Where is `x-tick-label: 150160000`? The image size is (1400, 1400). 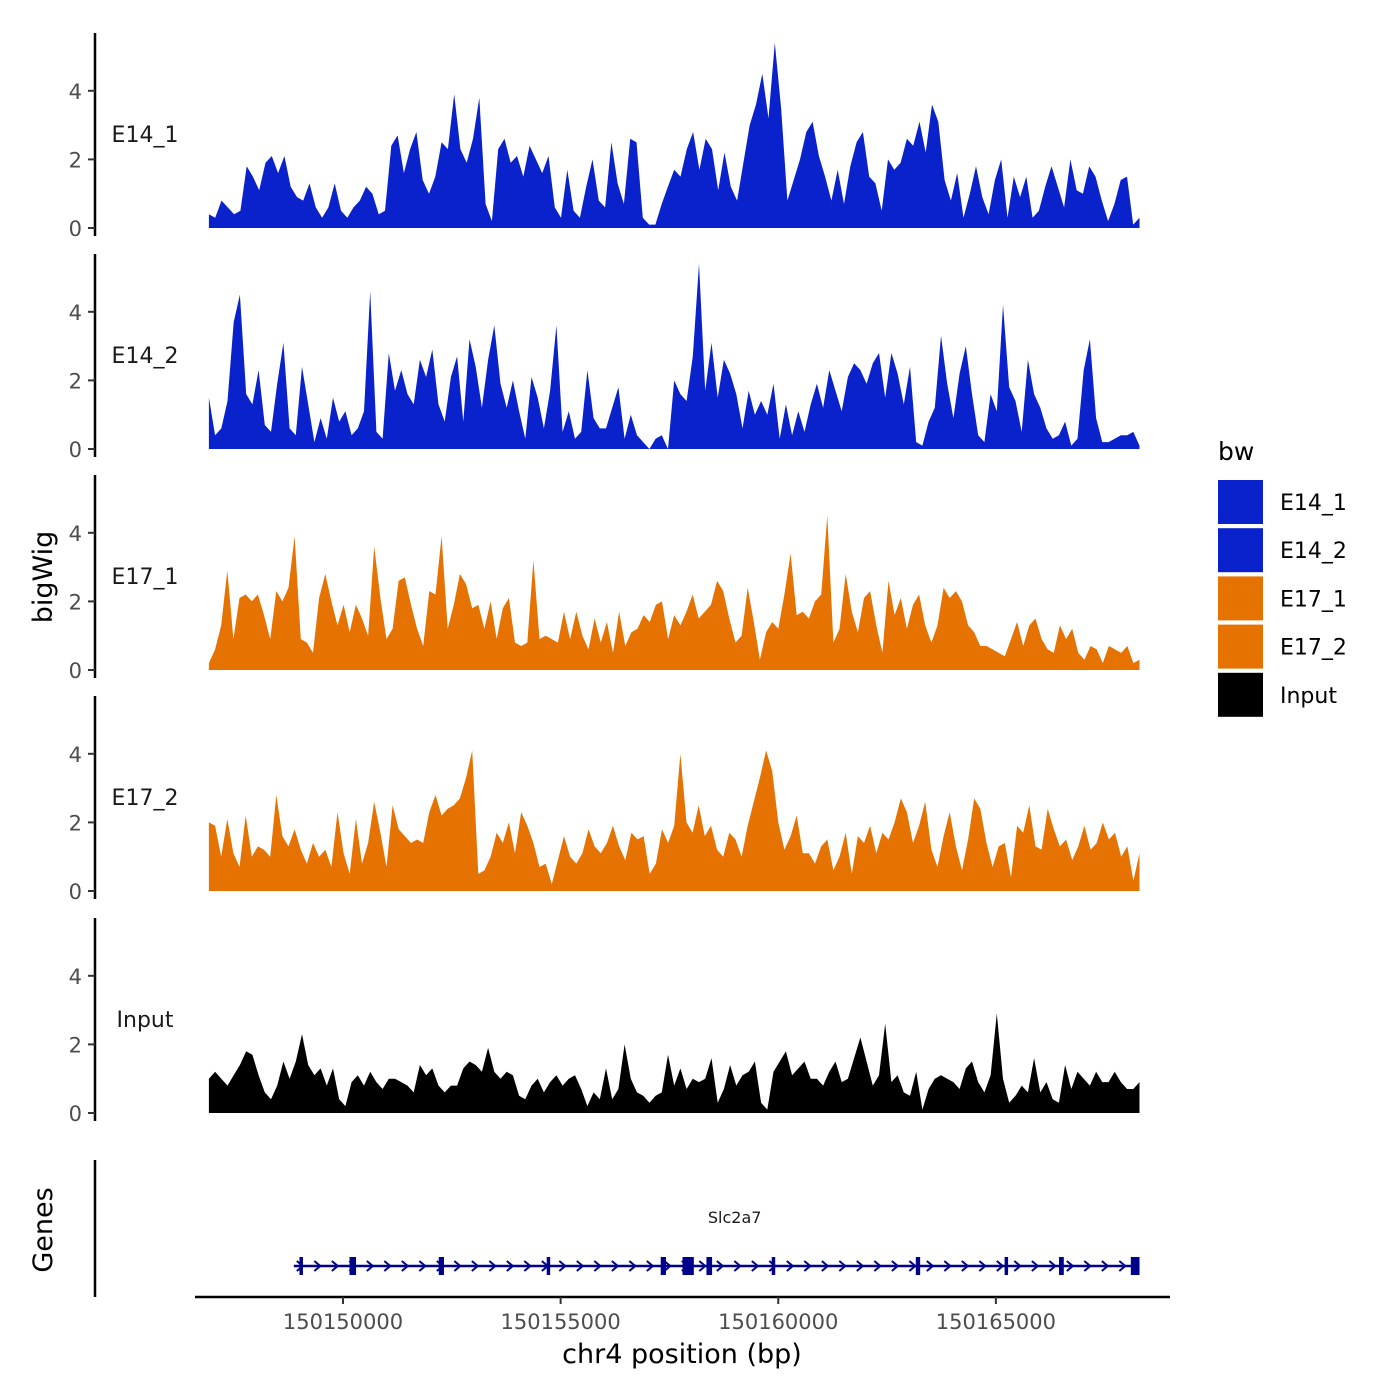
x-tick-label: 150160000 is located at coordinates (778, 1322).